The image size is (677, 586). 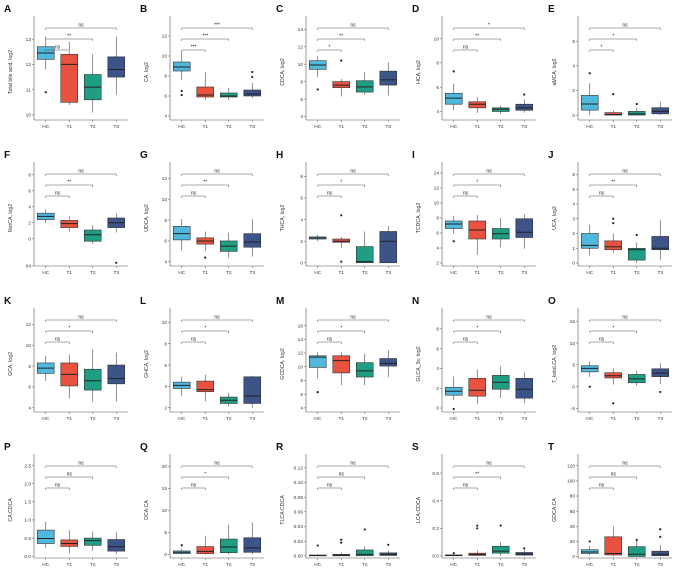 I want to click on panel-letter: J, so click(x=551, y=155).